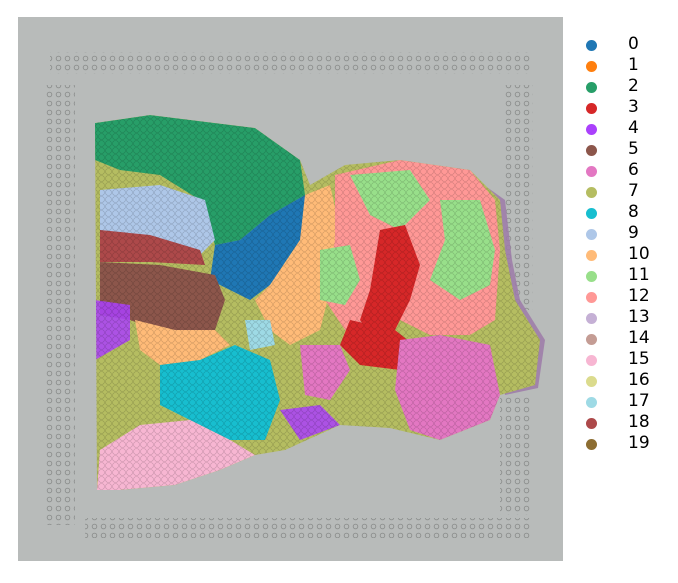 The image size is (678, 583). Describe the element at coordinates (633, 191) in the screenshot. I see `legend-label: 7` at that location.